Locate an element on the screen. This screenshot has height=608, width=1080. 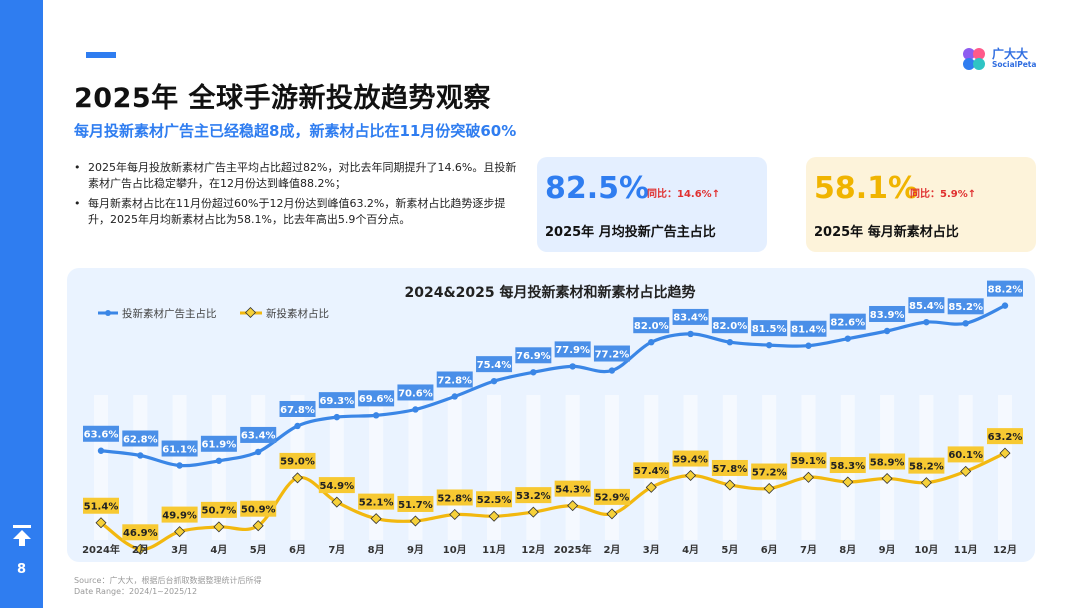
stat-card-advertisers: 82.5% 同比：14.6%↑ 2025年 月均投新广告主占比 is located at coordinates (652, 204).